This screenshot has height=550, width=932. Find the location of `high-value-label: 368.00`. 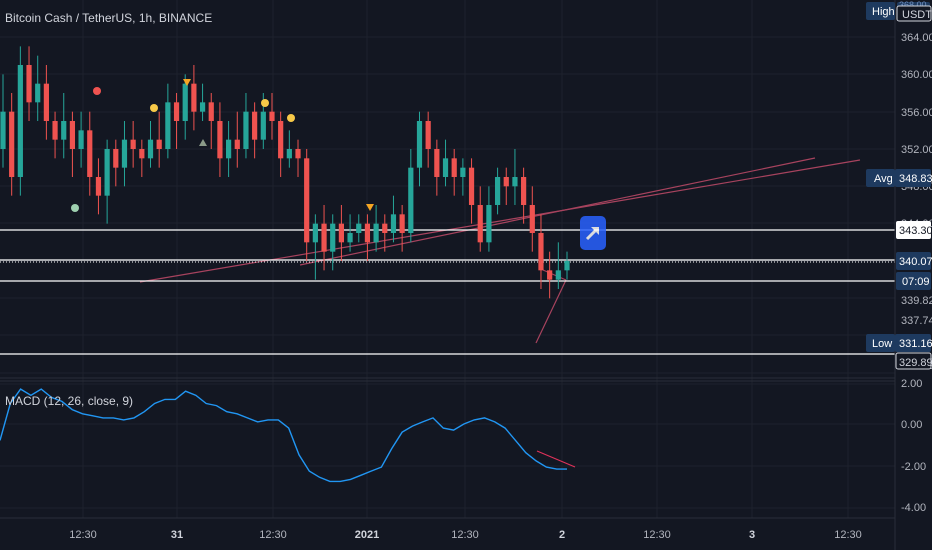

high-value-label: 368.00 is located at coordinates (913, 5).